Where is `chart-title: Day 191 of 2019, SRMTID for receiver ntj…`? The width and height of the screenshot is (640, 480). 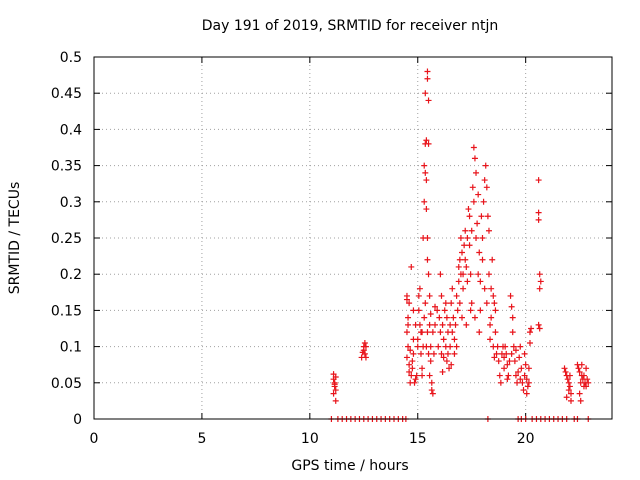 chart-title: Day 191 of 2019, SRMTID for receiver ntj… is located at coordinates (350, 26).